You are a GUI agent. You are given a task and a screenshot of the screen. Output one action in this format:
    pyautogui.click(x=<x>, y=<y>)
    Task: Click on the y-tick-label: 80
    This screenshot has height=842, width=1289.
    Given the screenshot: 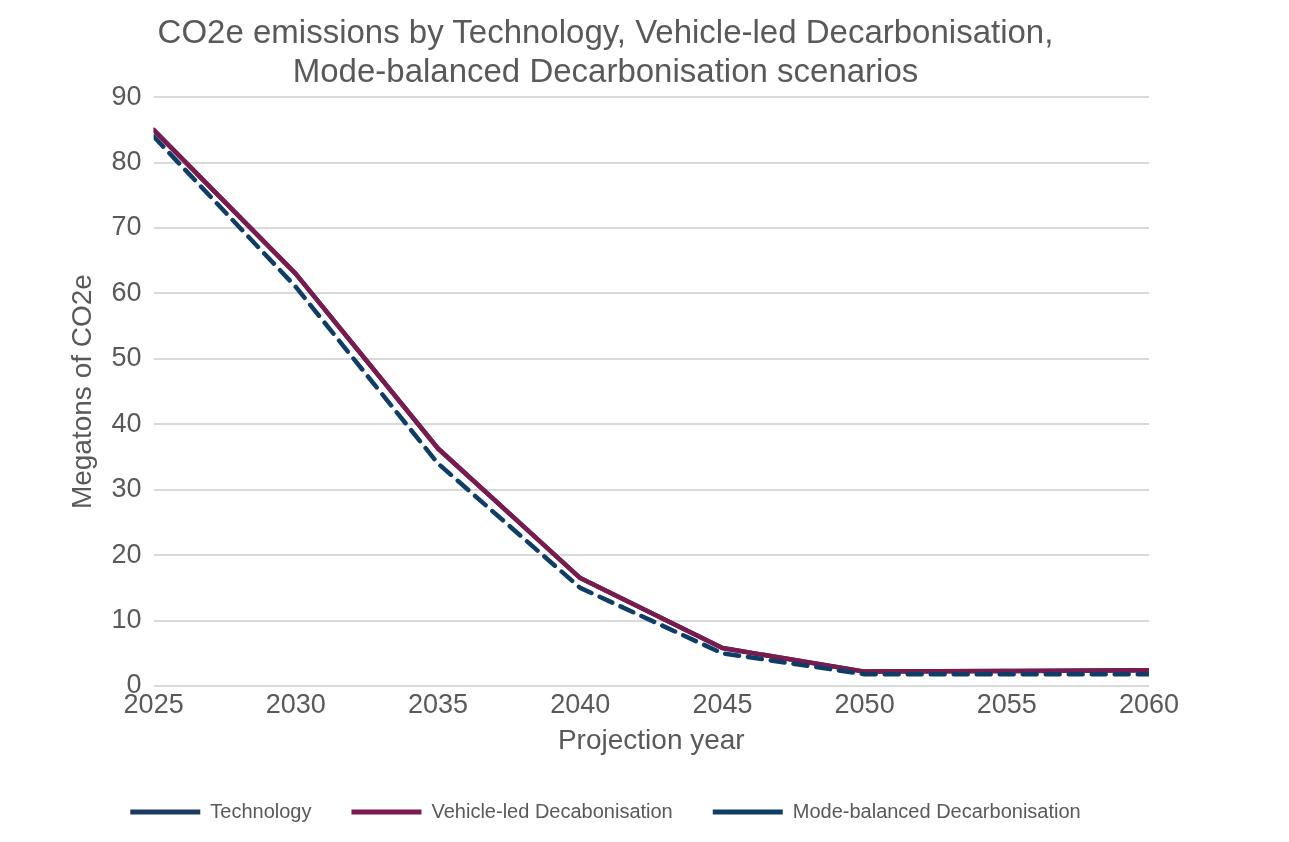 What is the action you would take?
    pyautogui.click(x=126, y=161)
    